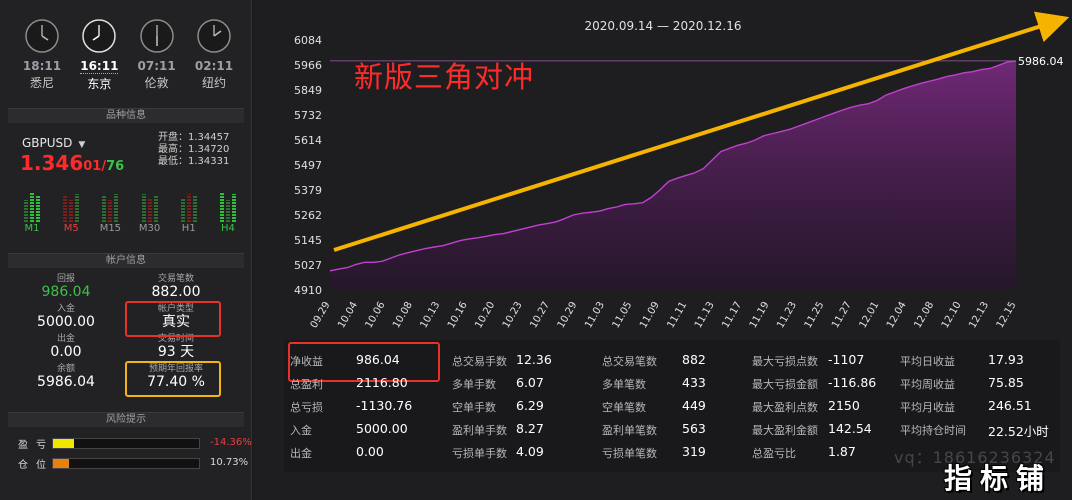 The height and width of the screenshot is (500, 1072). Describe the element at coordinates (308, 115) in the screenshot. I see `y-tick-label: 5732` at that location.